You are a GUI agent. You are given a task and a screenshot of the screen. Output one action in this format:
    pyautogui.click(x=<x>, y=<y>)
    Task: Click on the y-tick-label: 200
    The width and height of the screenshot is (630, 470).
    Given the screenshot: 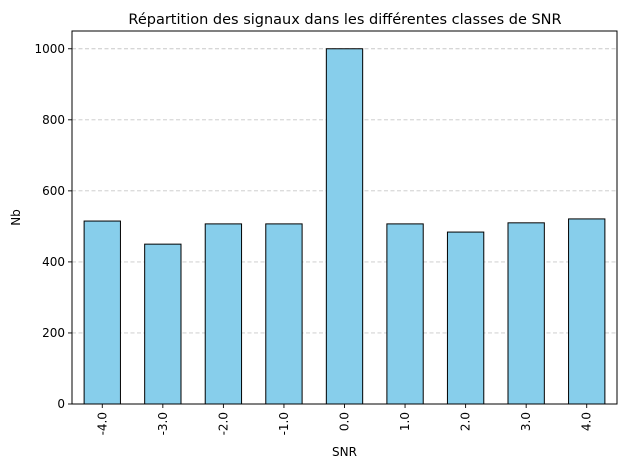 What is the action you would take?
    pyautogui.click(x=53, y=333)
    